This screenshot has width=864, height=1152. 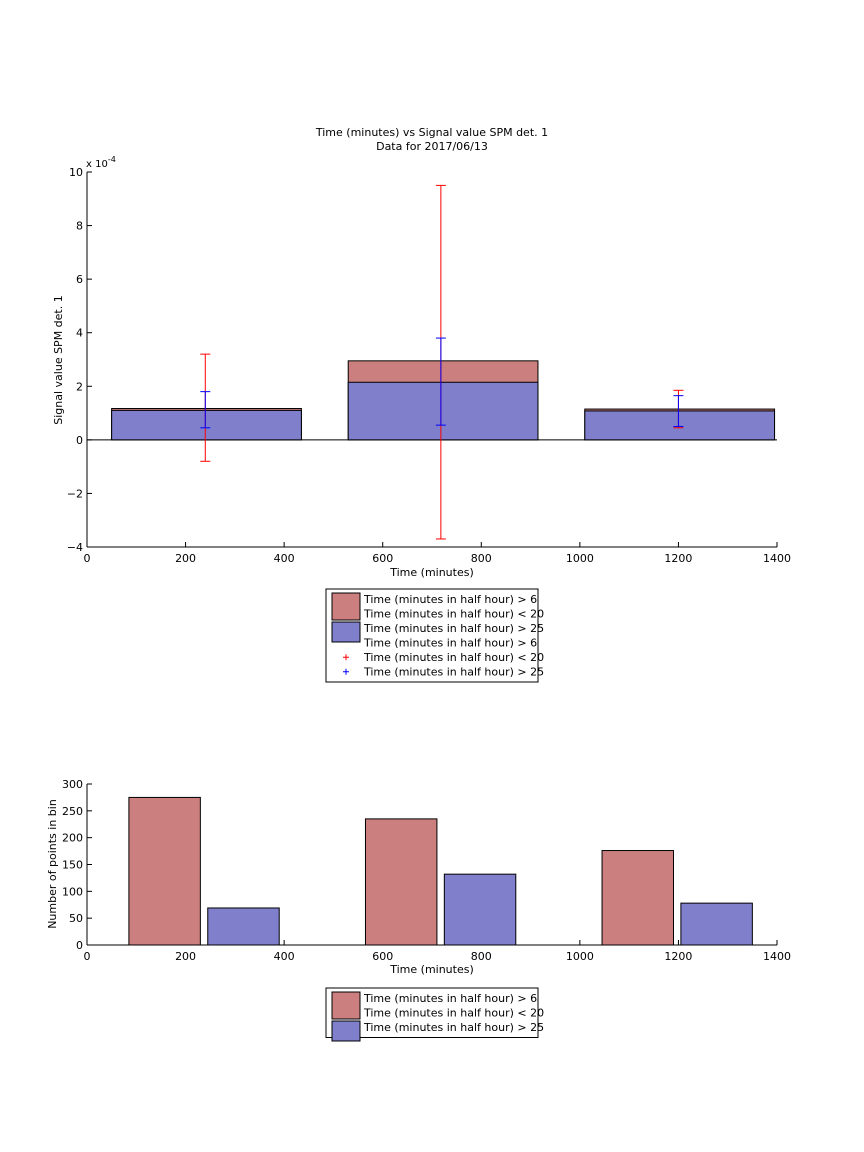 I want to click on chart1-y-exponent-base: x 10, so click(x=97, y=164).